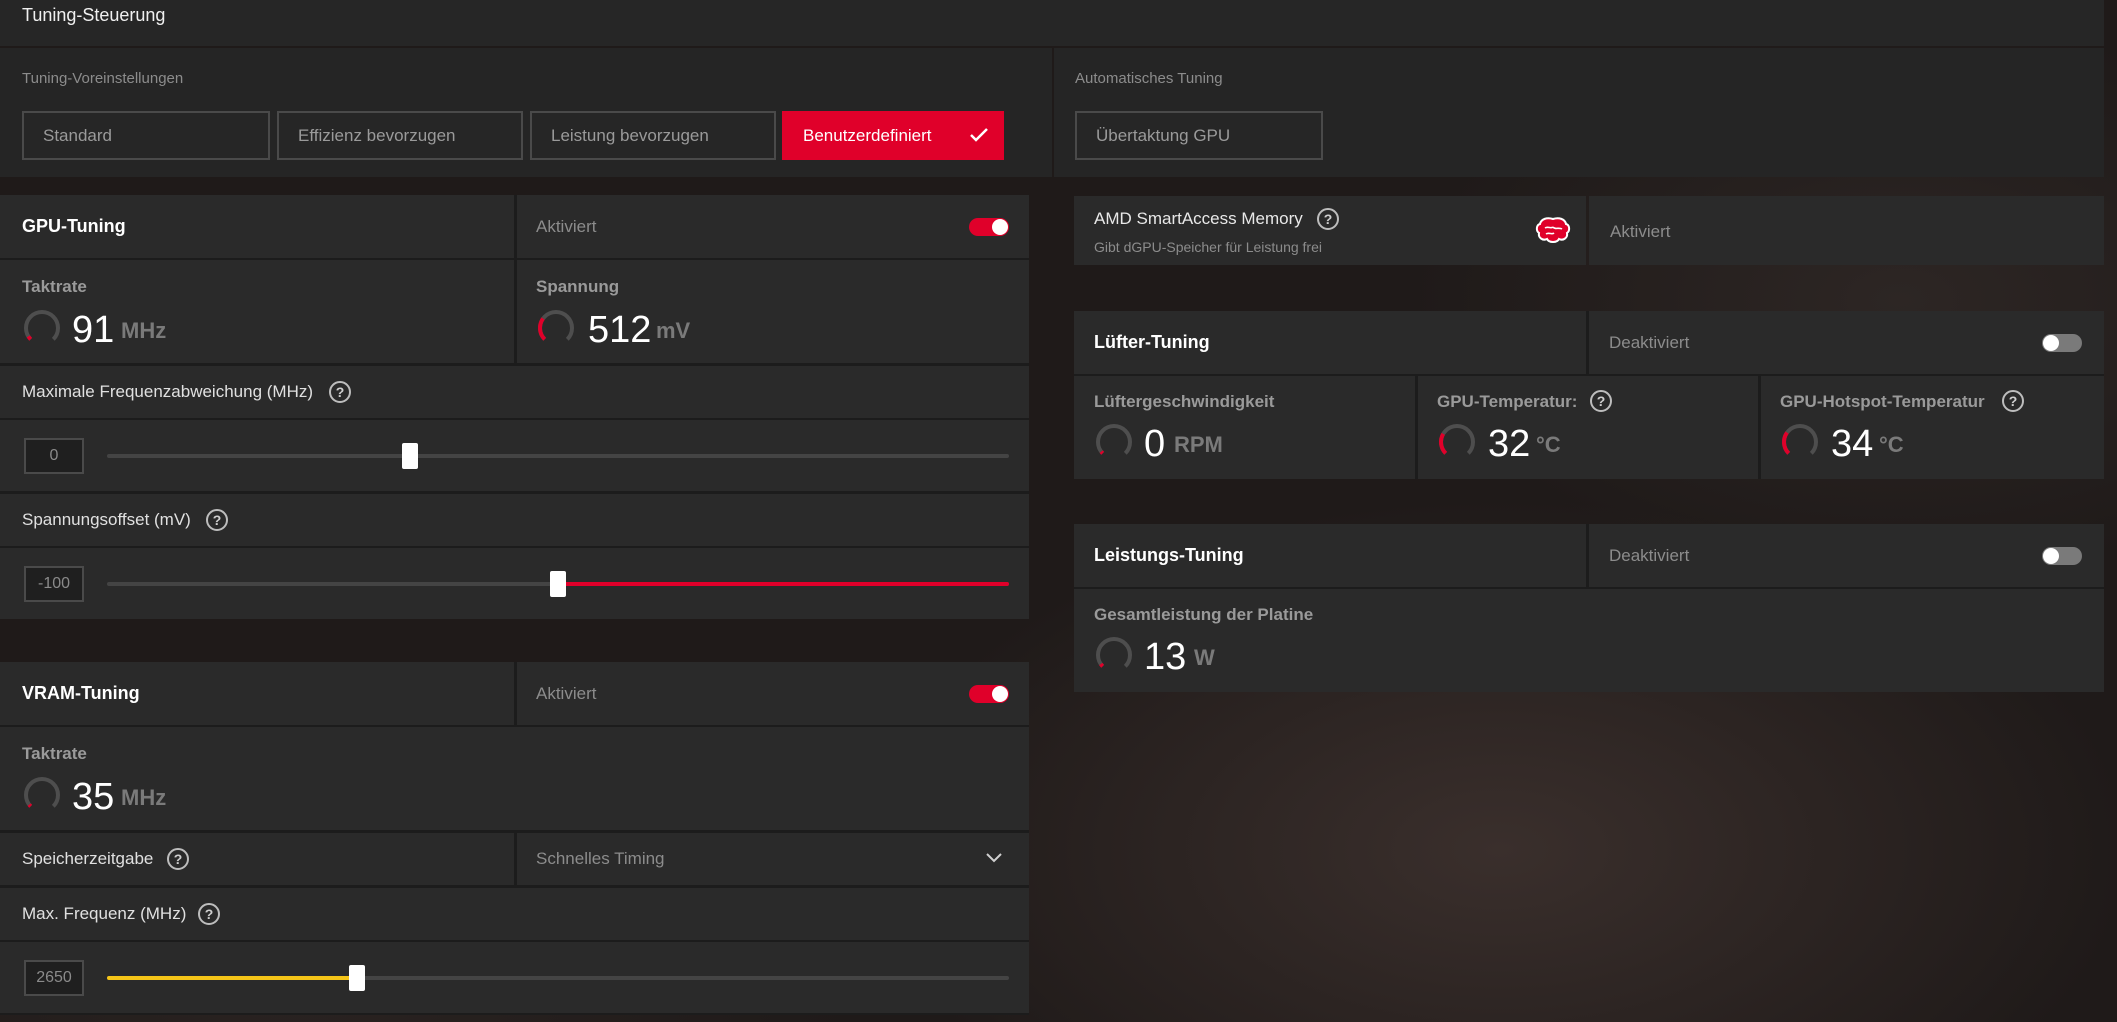 The width and height of the screenshot is (2117, 1022). I want to click on memory-timing-dropdown: Schnelles Timing, so click(773, 859).